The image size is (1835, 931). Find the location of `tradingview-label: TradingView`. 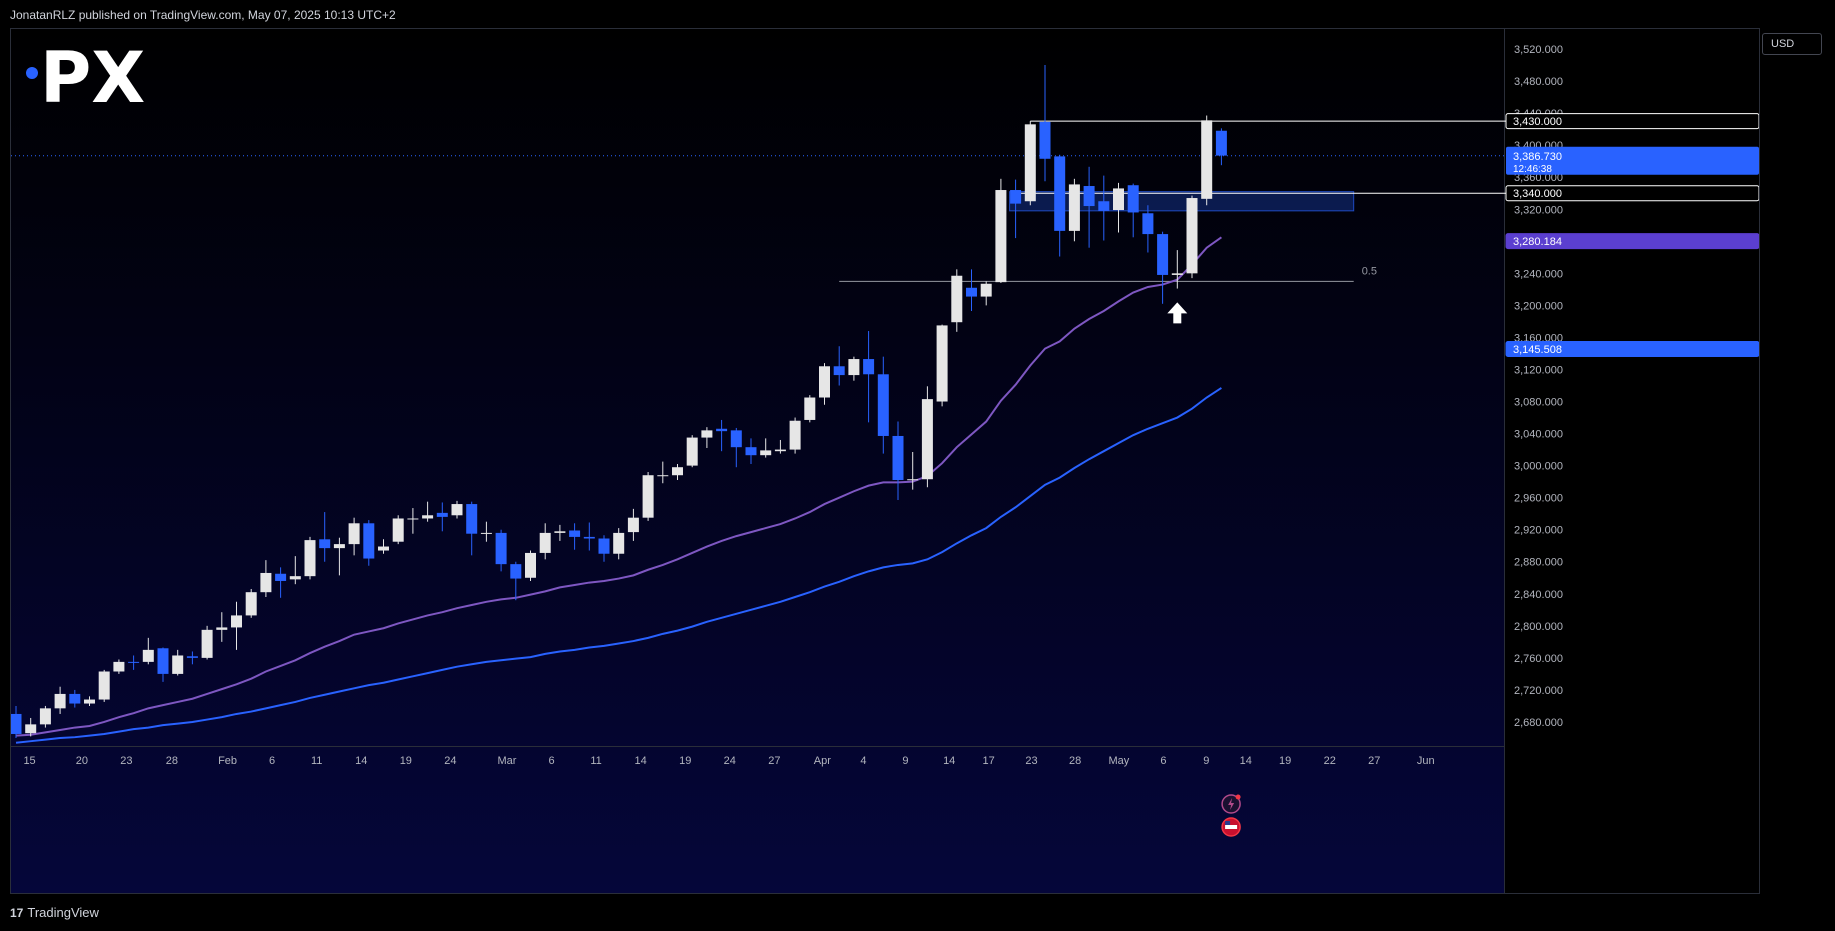

tradingview-label: TradingView is located at coordinates (63, 912).